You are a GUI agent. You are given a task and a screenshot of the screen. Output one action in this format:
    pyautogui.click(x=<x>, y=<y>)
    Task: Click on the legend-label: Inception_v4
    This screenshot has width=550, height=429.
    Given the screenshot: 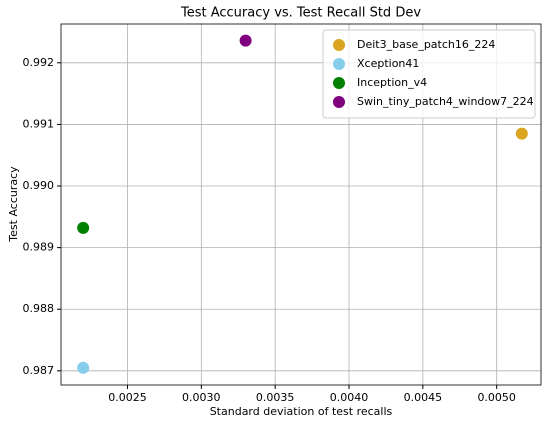 What is the action you would take?
    pyautogui.click(x=392, y=82)
    